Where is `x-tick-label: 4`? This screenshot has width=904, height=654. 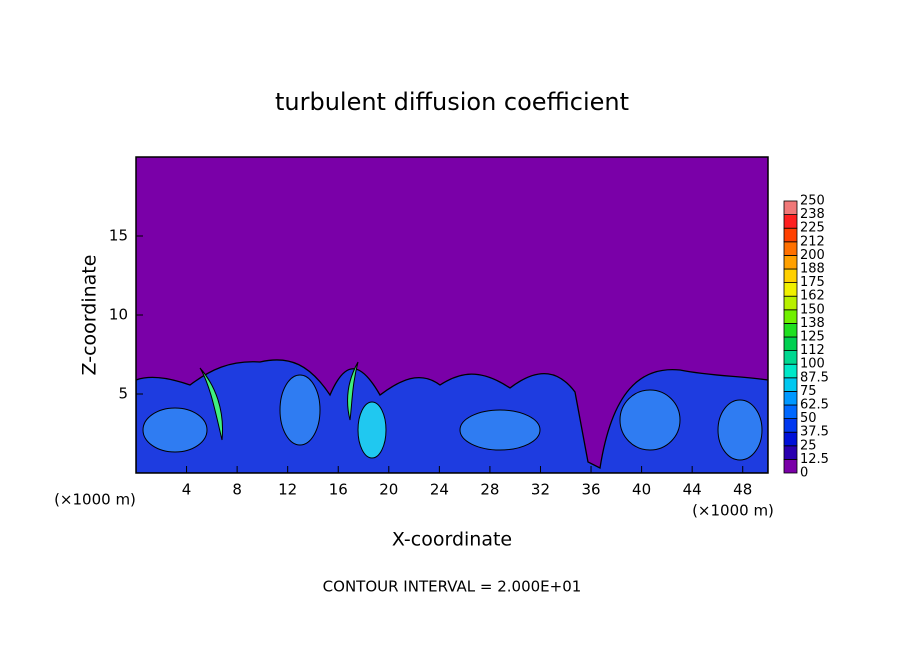
x-tick-label: 4 is located at coordinates (187, 490).